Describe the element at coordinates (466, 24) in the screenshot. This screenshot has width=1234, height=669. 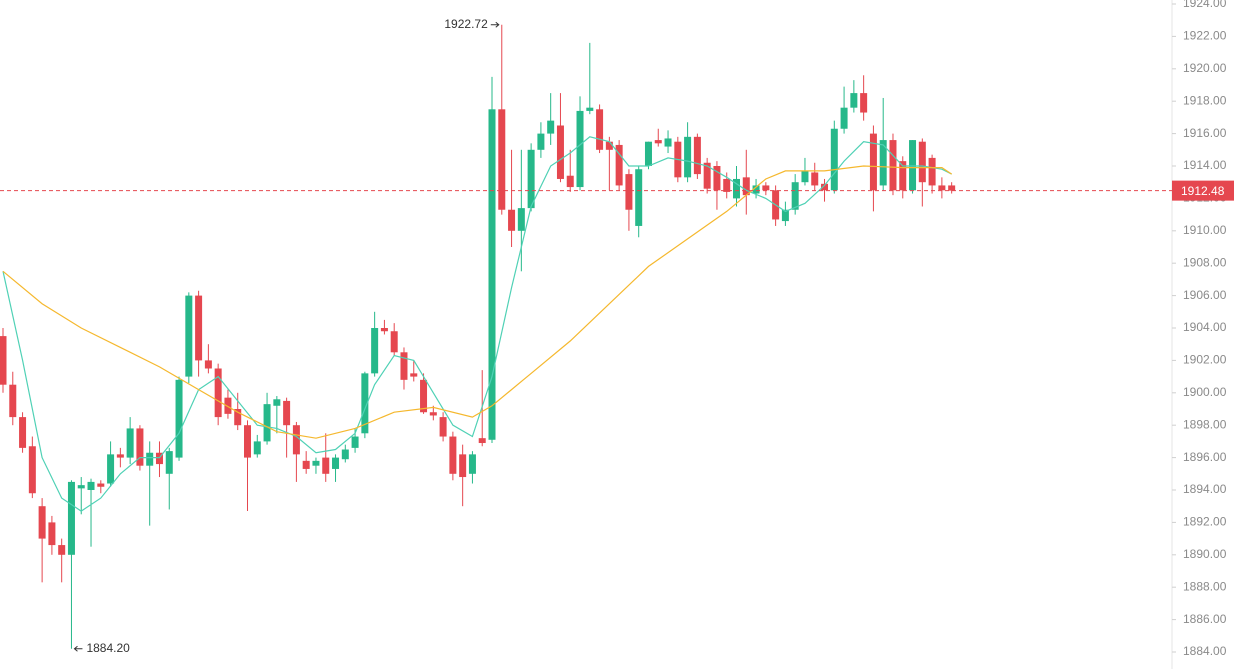
I see `annotation-label: 1922.72` at that location.